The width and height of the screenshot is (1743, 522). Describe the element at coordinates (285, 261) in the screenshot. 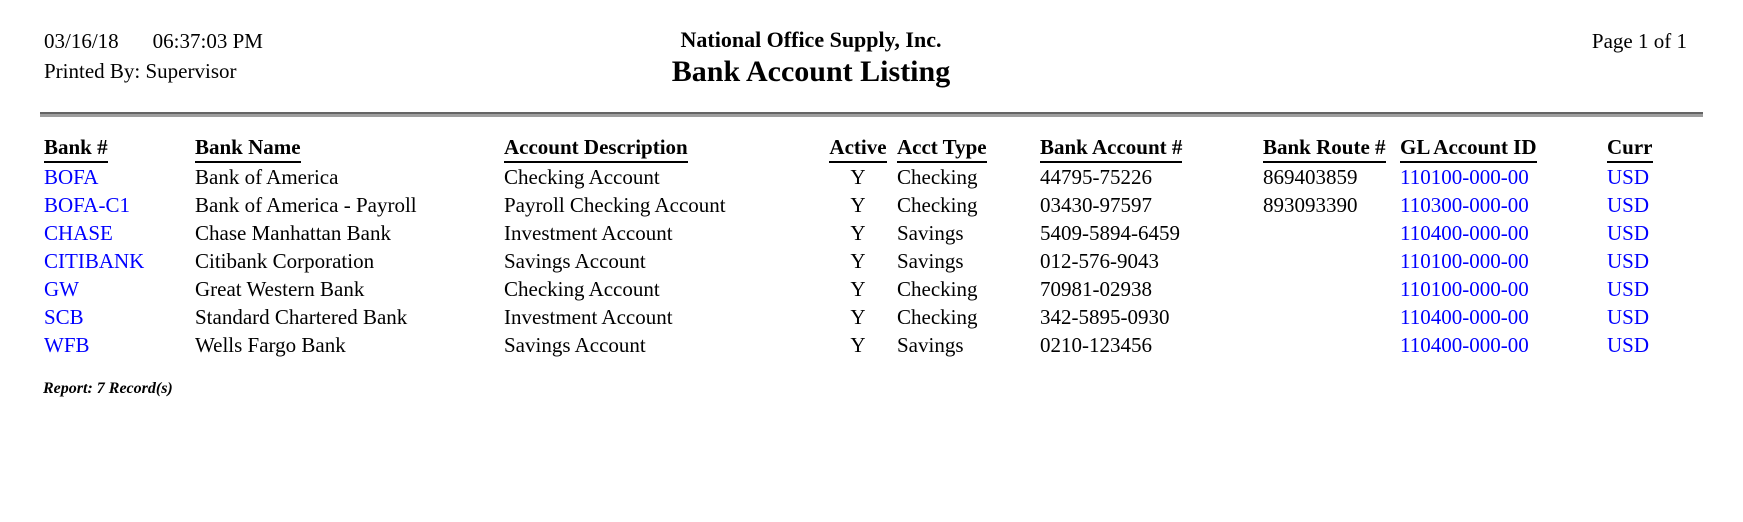

I see `bank-name-cell: Citibank Corporation` at that location.